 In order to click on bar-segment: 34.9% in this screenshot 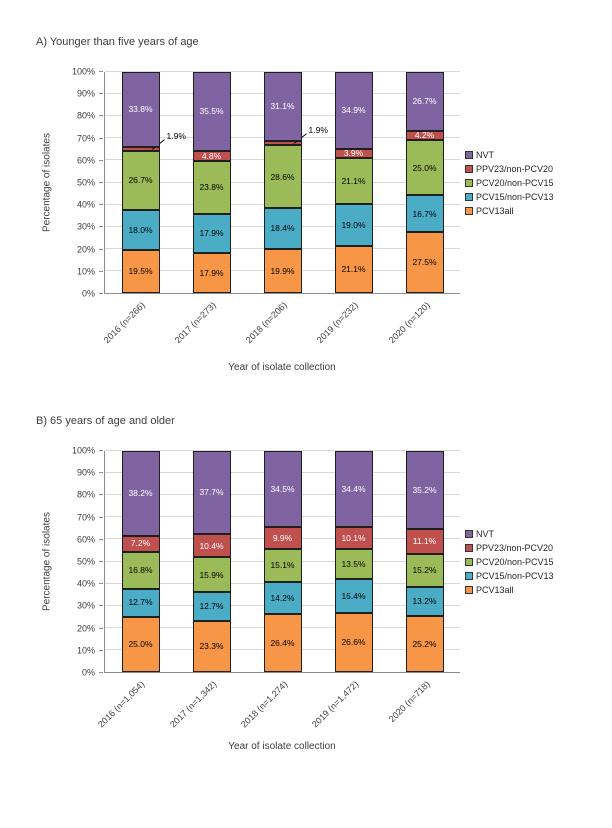, I will do `click(353, 111)`.